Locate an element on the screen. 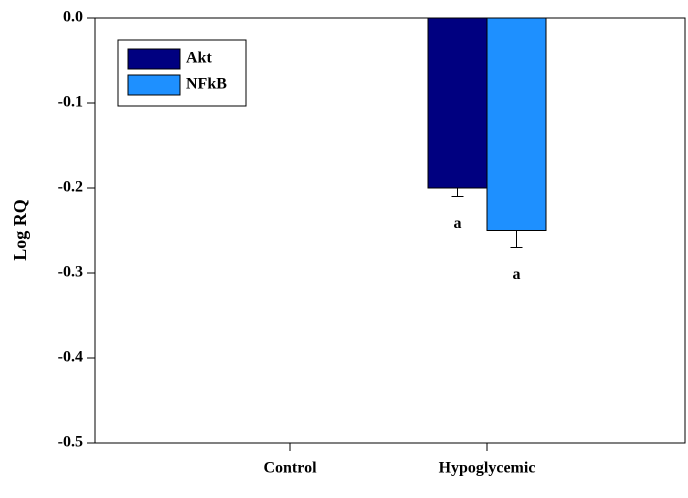  legend-label: NFkB is located at coordinates (206, 84).